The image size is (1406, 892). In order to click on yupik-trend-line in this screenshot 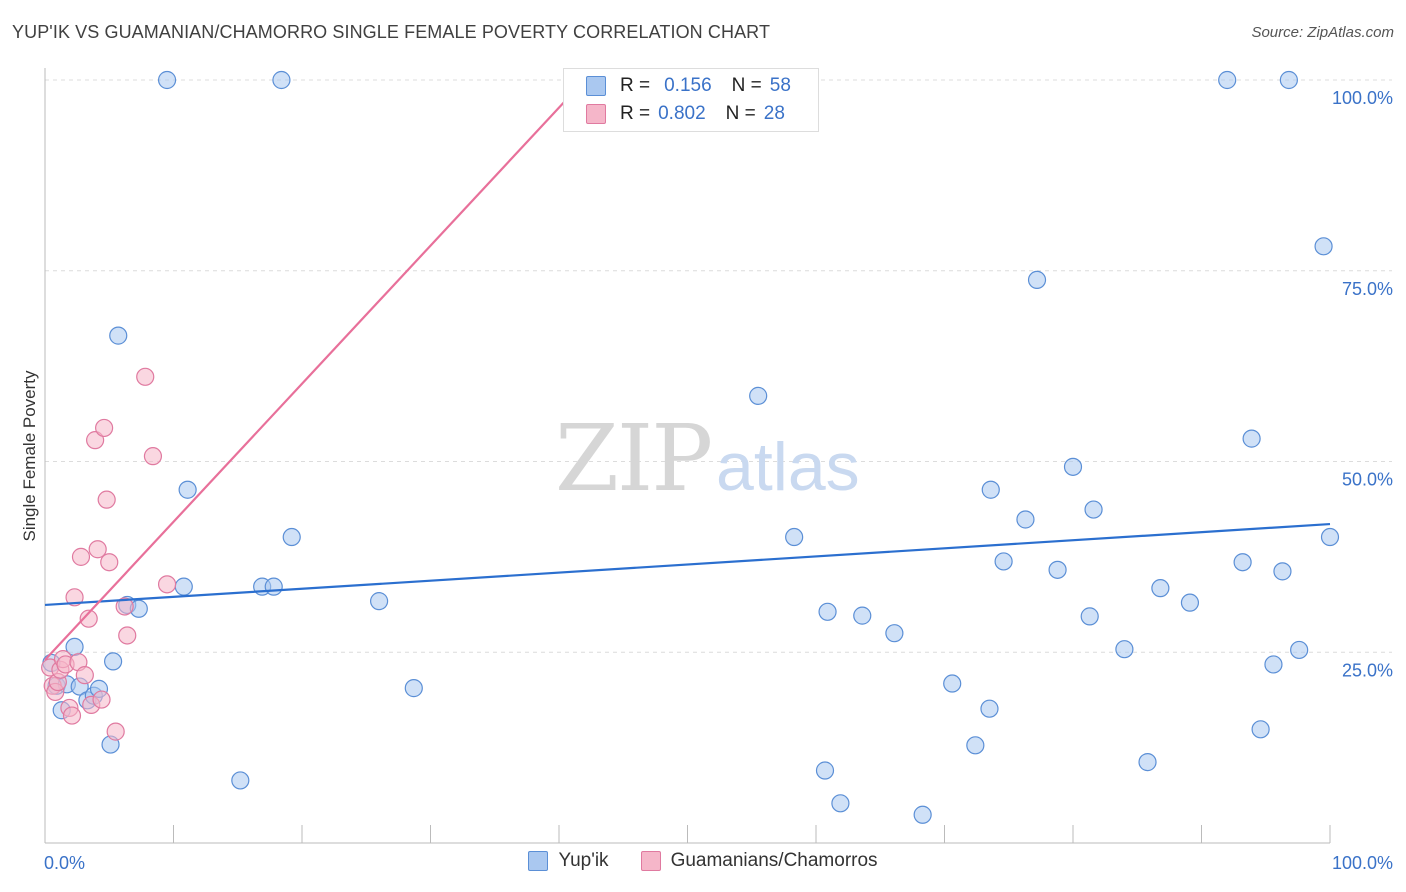, I will do `click(687, 564)`.